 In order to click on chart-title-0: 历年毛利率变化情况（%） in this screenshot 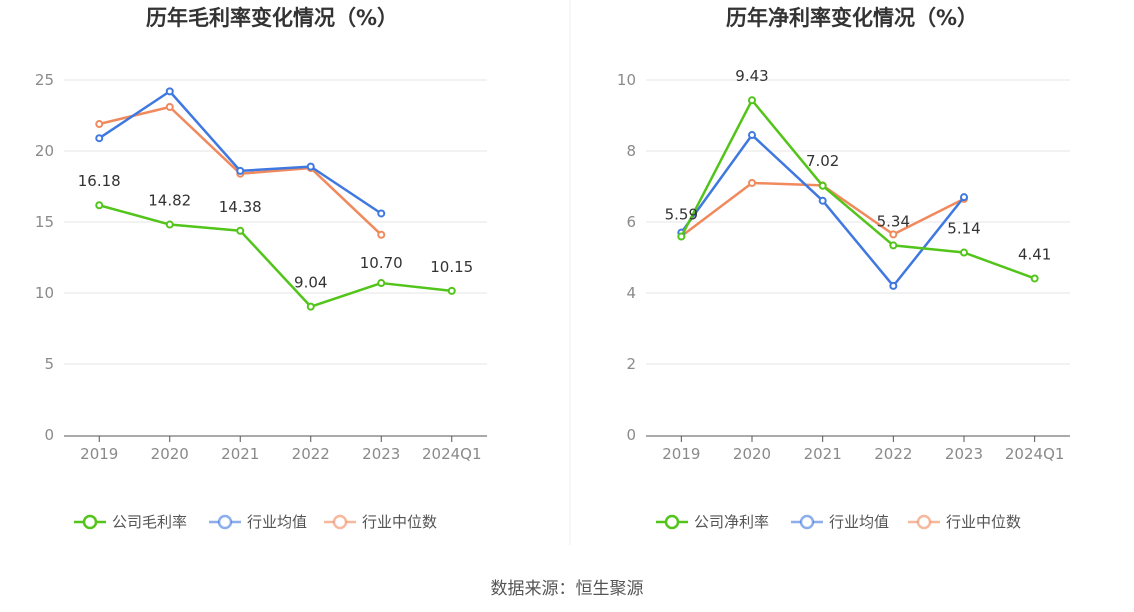, I will do `click(272, 18)`.